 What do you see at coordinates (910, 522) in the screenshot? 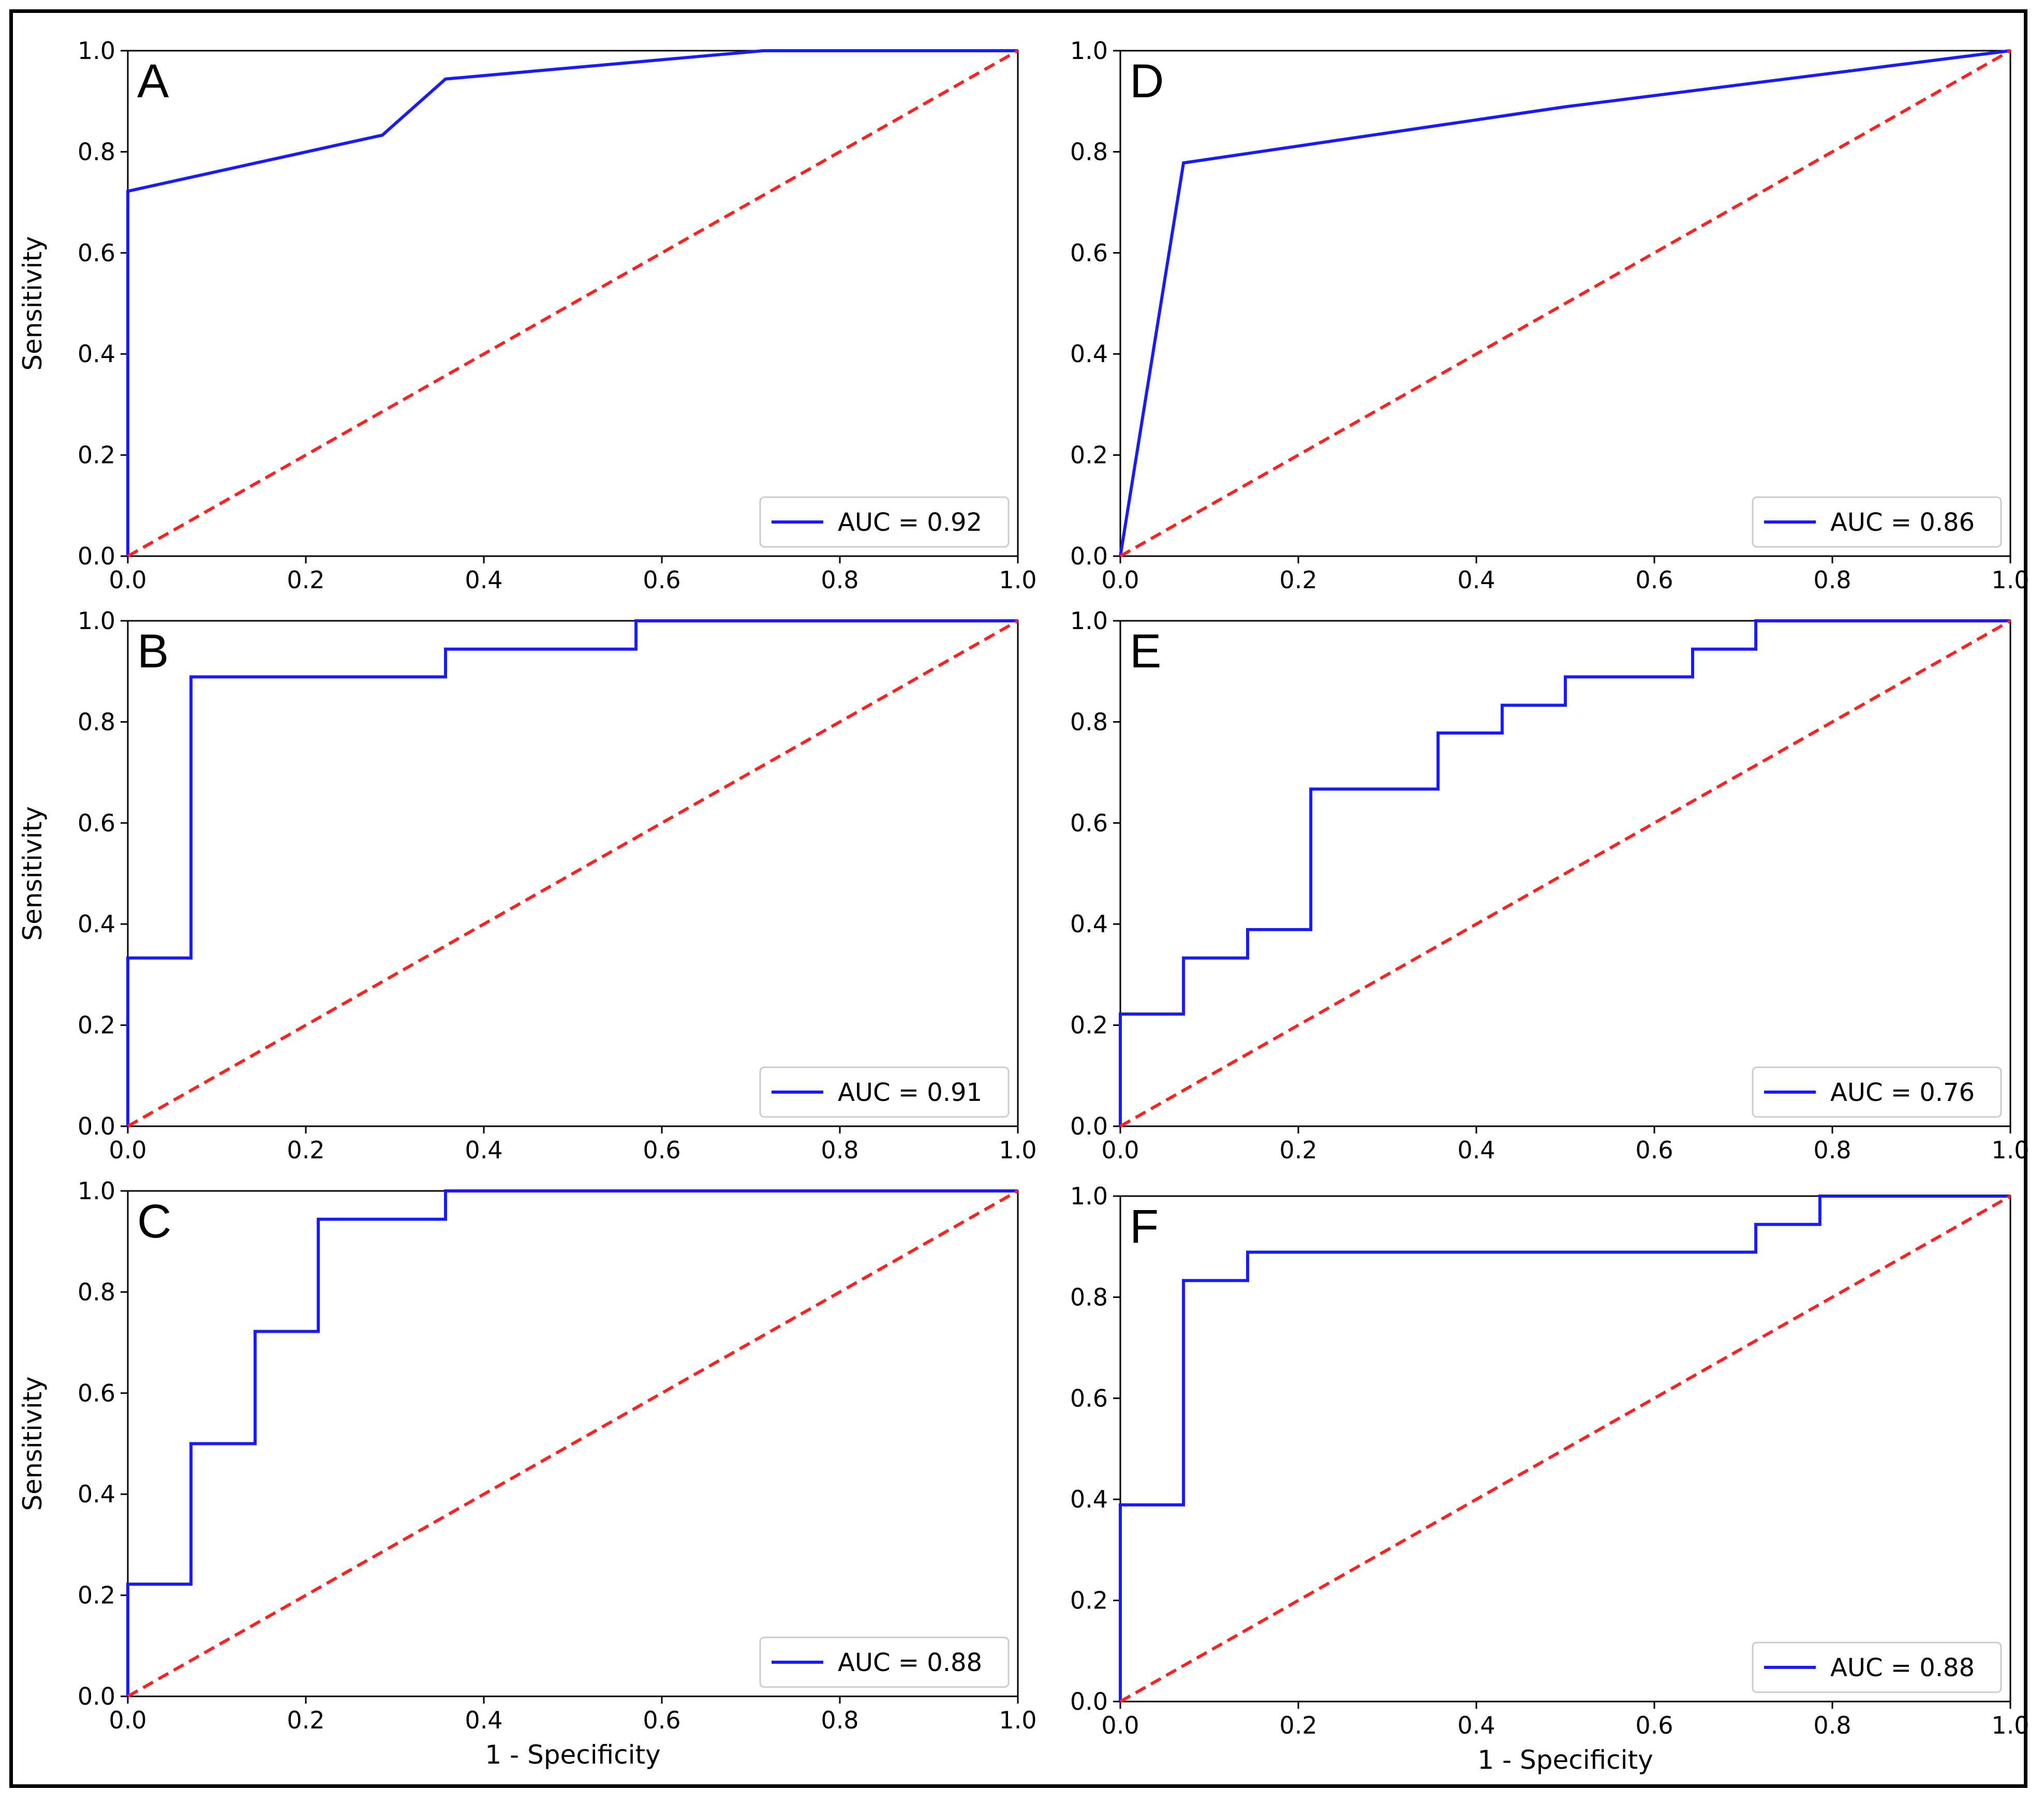
I see `legend-label: AUC = 0.92` at bounding box center [910, 522].